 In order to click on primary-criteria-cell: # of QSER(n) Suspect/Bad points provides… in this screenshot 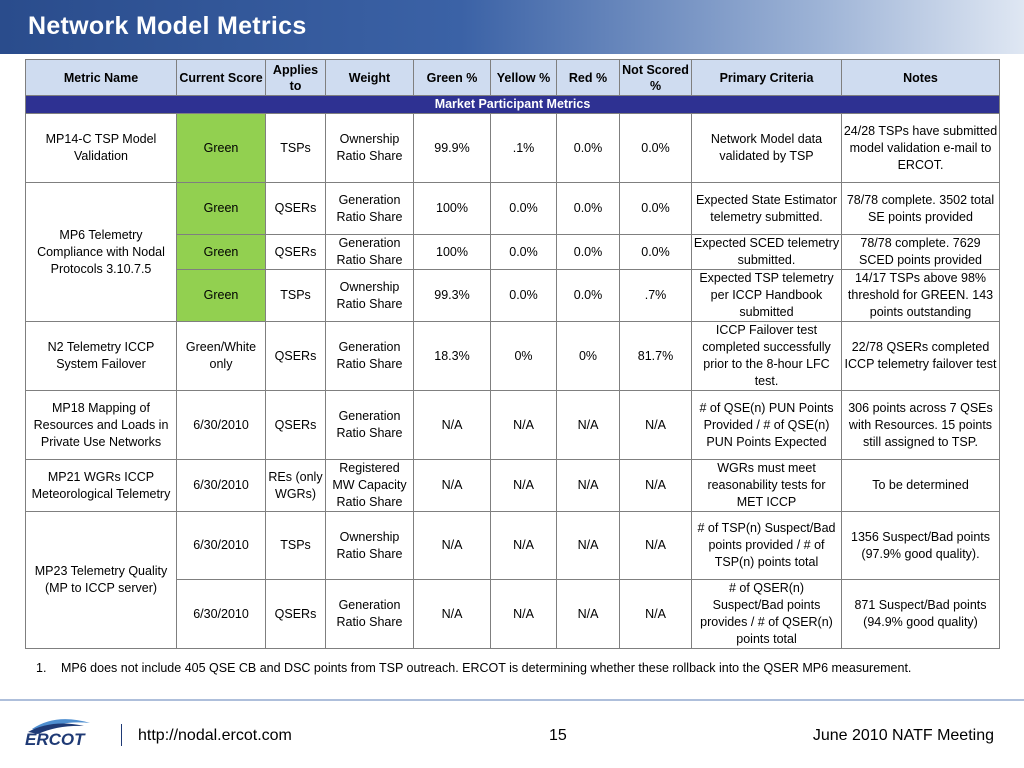, I will do `click(766, 614)`.